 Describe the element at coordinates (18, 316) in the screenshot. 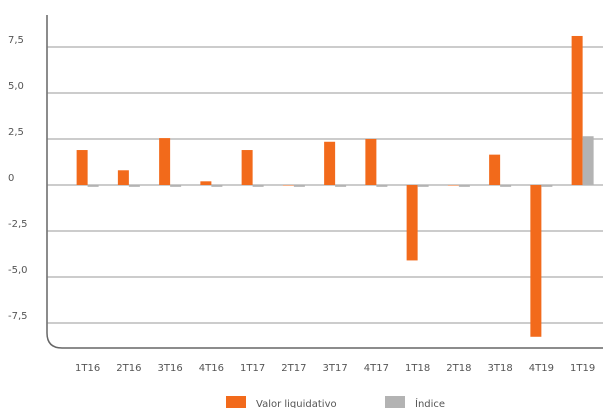

I see `y-tick-label: -7,5` at that location.